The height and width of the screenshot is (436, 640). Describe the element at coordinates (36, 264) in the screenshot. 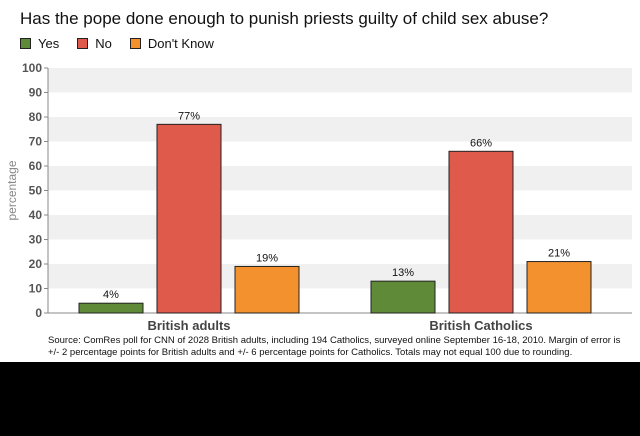

I see `y-tick-label: 20` at that location.